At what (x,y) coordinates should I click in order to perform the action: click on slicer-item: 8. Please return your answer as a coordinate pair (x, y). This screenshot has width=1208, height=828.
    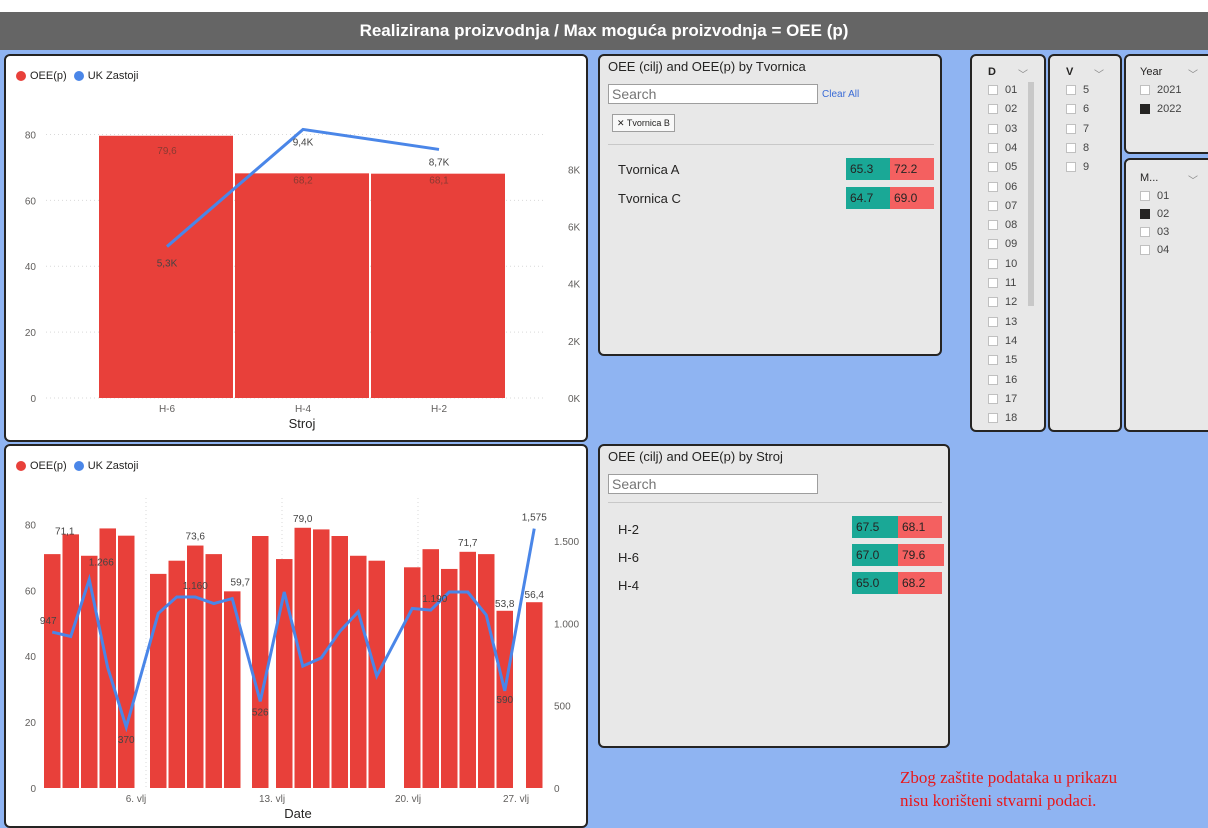
    Looking at the image, I should click on (1077, 148).